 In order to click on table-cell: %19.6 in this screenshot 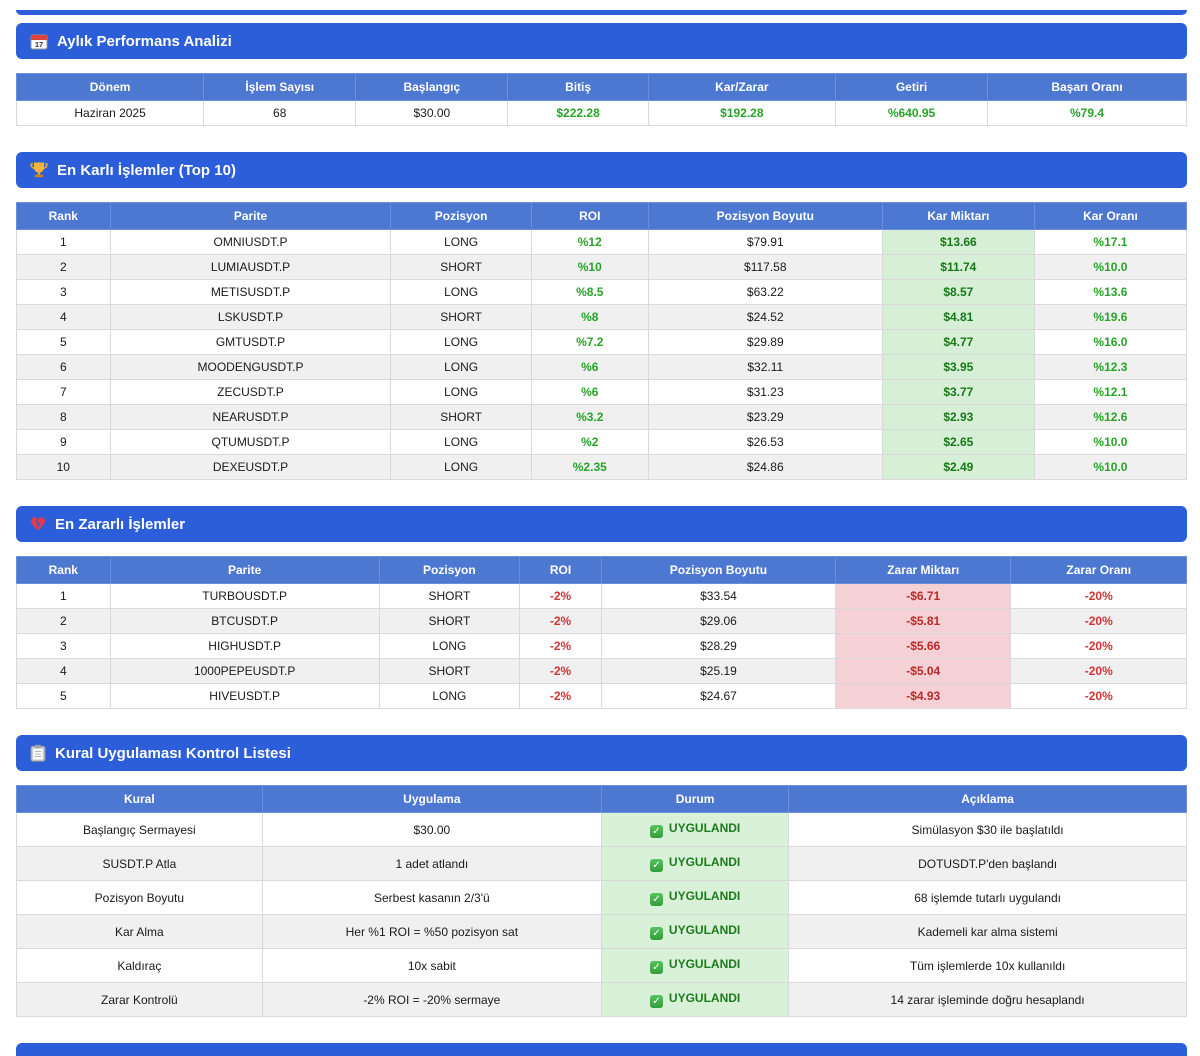, I will do `click(1110, 317)`.